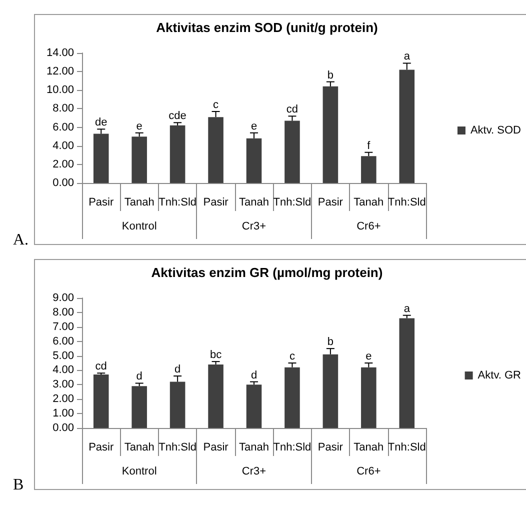  Describe the element at coordinates (101, 122) in the screenshot. I see `data-label: de` at that location.